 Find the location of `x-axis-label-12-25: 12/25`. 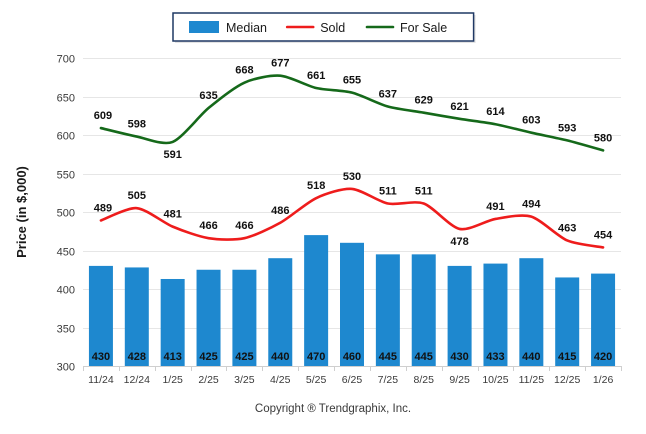

x-axis-label-12-25: 12/25 is located at coordinates (567, 380).